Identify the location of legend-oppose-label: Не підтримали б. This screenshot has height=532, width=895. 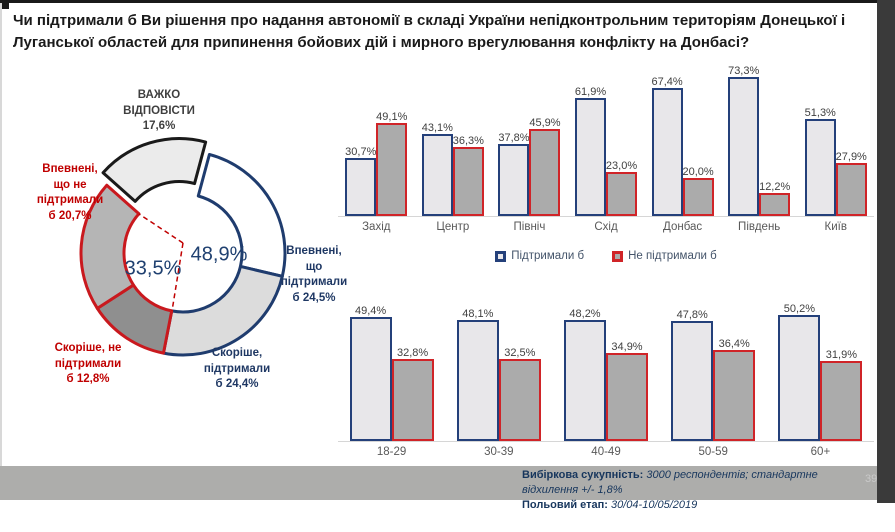
(672, 256).